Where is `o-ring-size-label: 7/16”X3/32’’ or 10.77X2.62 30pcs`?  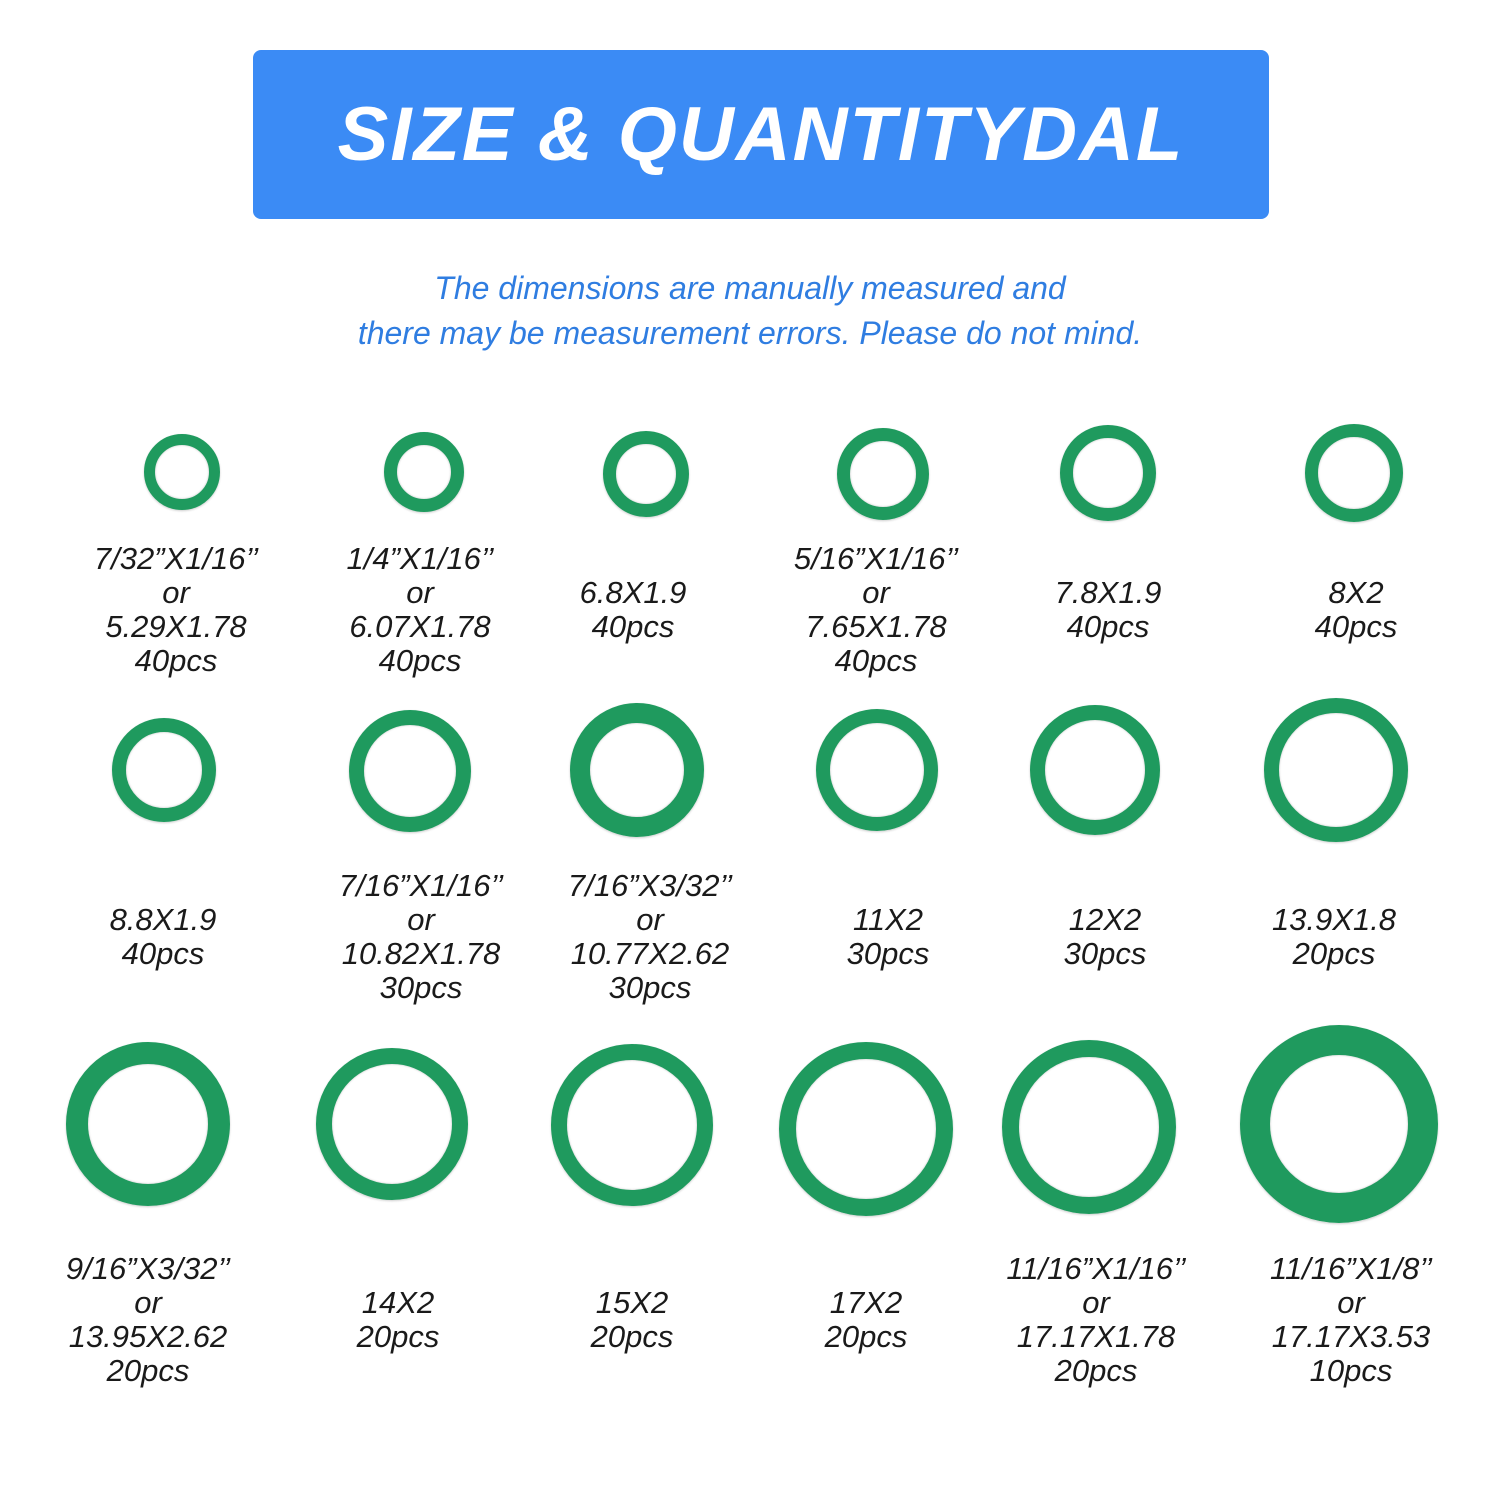 o-ring-size-label: 7/16”X3/32’’ or 10.77X2.62 30pcs is located at coordinates (650, 937).